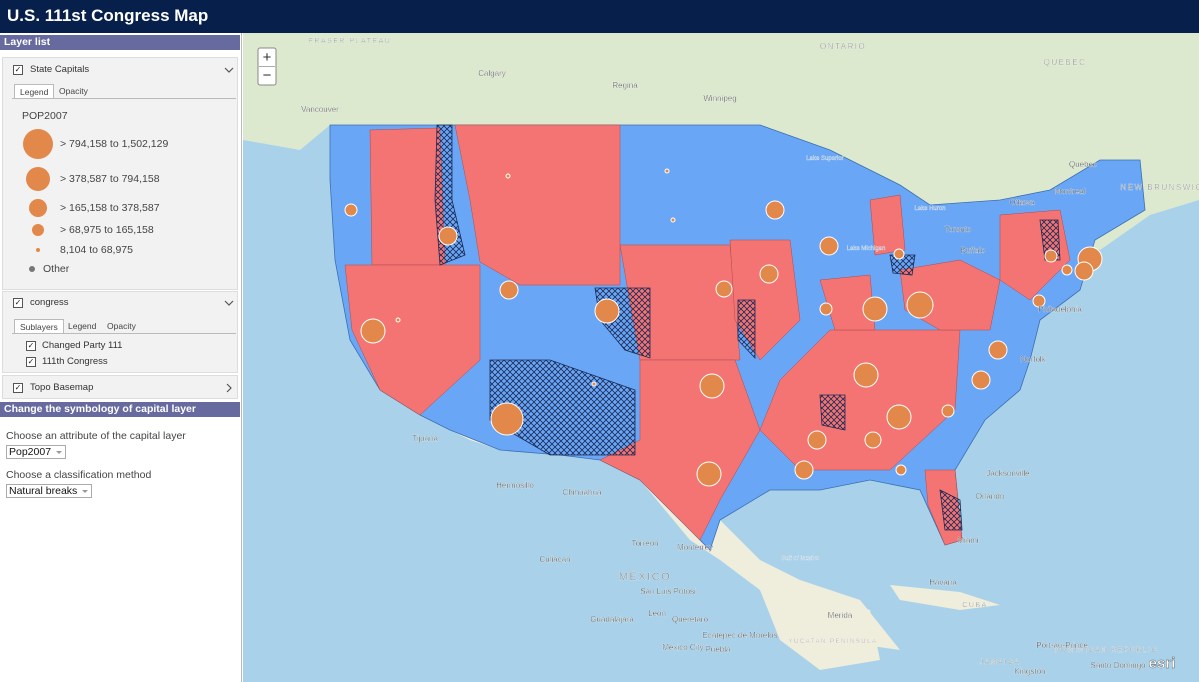 The height and width of the screenshot is (682, 1199). What do you see at coordinates (695, 547) in the screenshot?
I see `map-label: Monterrey` at bounding box center [695, 547].